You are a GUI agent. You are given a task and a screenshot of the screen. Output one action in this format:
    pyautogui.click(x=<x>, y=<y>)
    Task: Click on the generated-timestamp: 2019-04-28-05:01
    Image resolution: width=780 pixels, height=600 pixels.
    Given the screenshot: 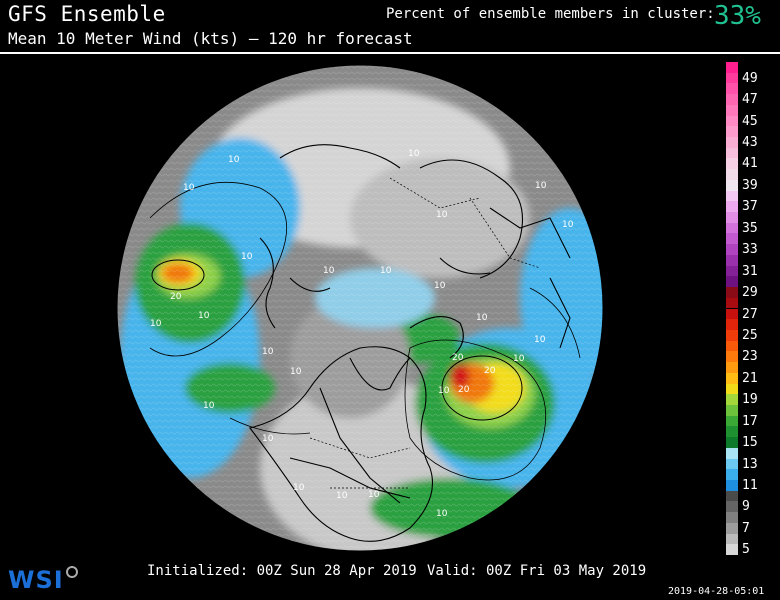 What is the action you would take?
    pyautogui.click(x=716, y=591)
    